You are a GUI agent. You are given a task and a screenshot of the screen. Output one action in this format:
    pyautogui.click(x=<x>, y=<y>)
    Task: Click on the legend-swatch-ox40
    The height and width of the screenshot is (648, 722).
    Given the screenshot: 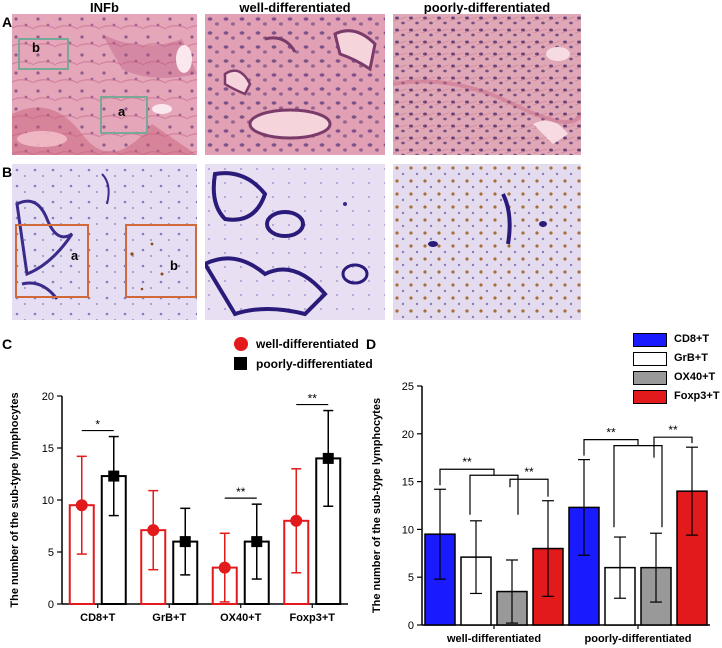 What is the action you would take?
    pyautogui.click(x=650, y=378)
    